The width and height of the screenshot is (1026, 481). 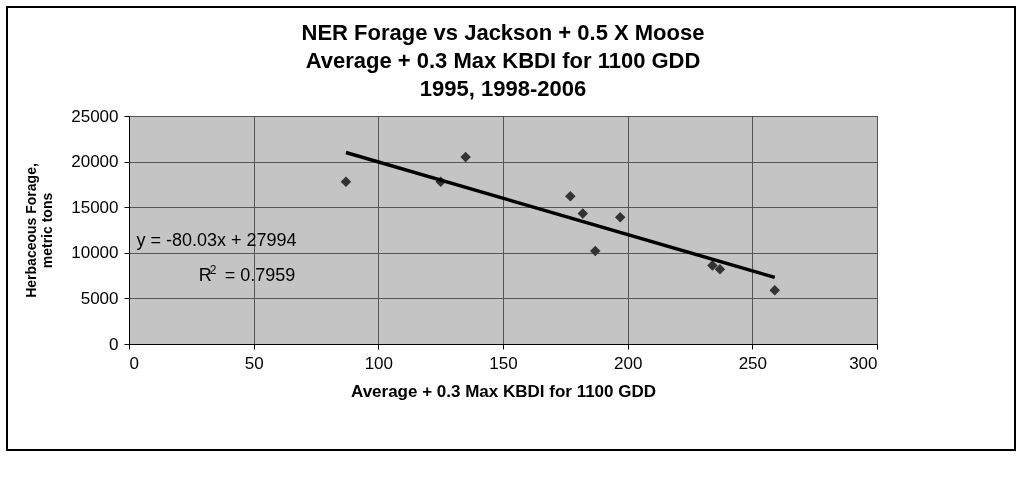 I want to click on y-tick-label: 0, so click(x=114, y=344).